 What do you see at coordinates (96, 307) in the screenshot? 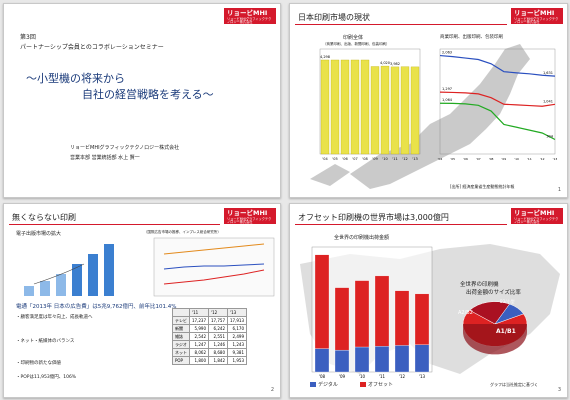
I see `ad-headline: 電通「2013年 日本の広告費」は5兆9,762億円、前年比101.4%` at bounding box center [96, 307].